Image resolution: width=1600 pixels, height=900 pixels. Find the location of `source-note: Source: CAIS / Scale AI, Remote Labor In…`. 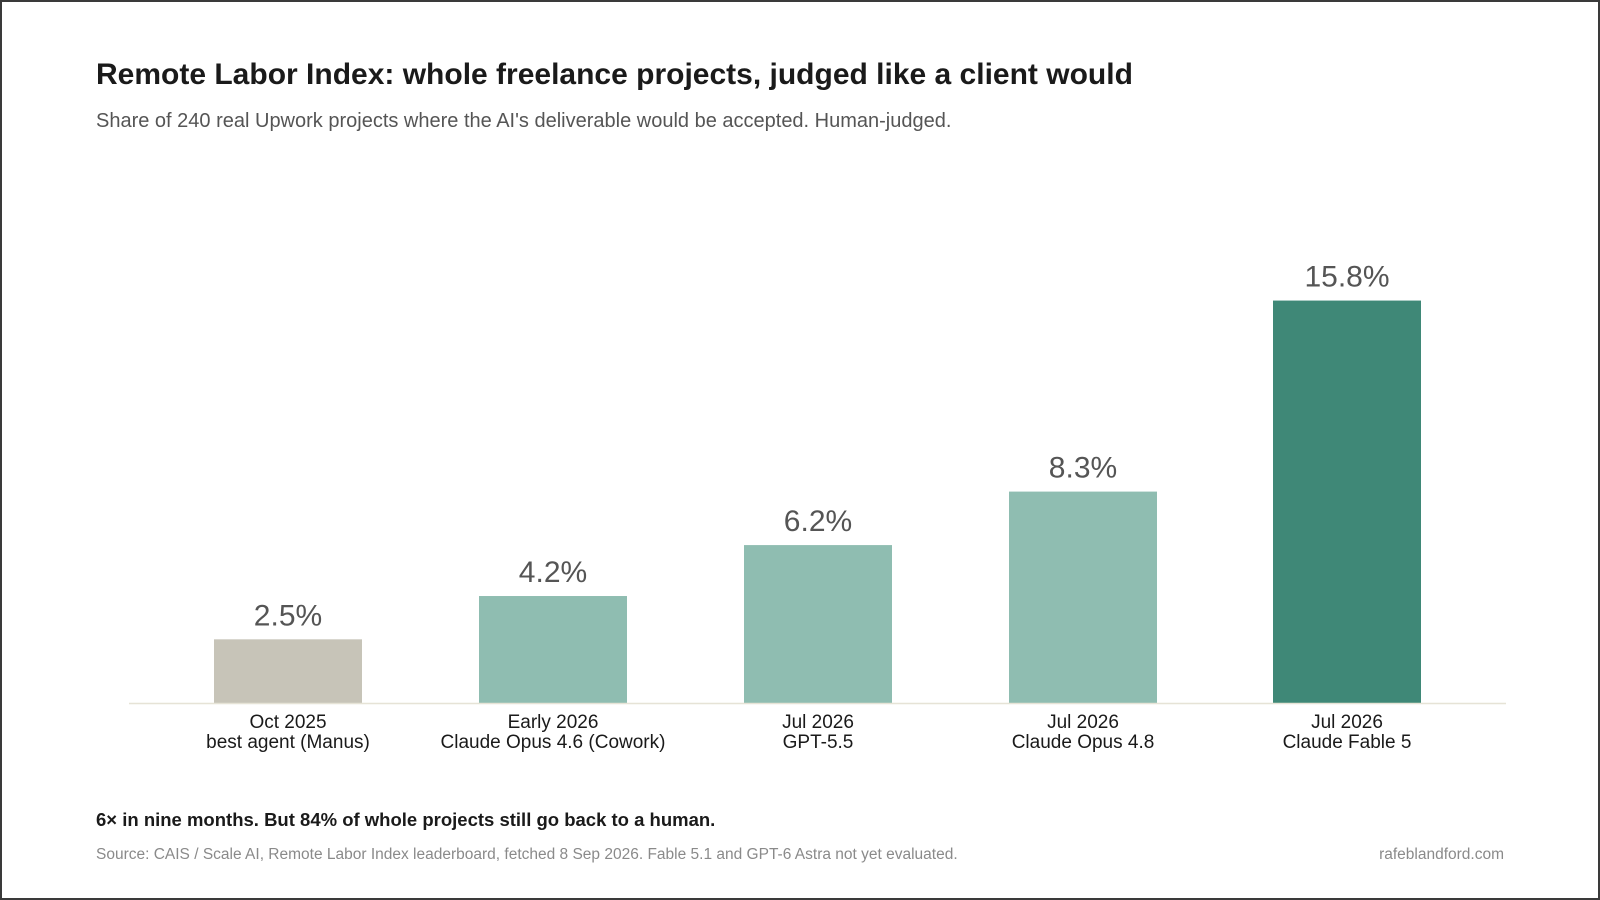

source-note: Source: CAIS / Scale AI, Remote Labor In… is located at coordinates (527, 854).